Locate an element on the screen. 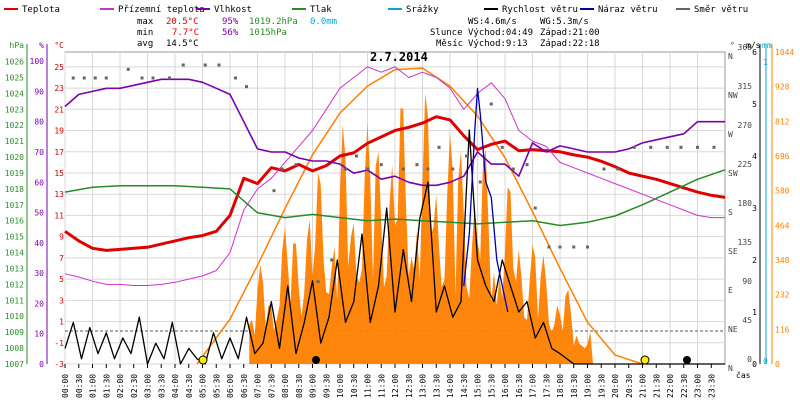 This screenshot has height=400, width=800. rain-tick-label: 0 is located at coordinates (765, 361).